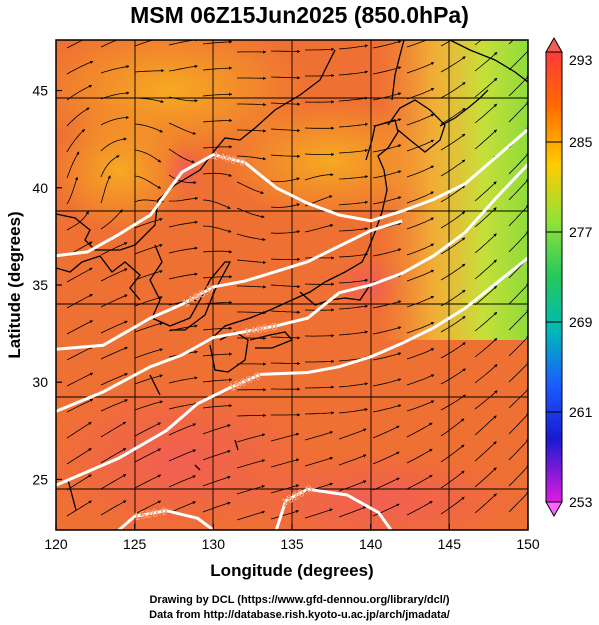 Image resolution: width=599 pixels, height=625 pixels. Describe the element at coordinates (569, 277) in the screenshot. I see `colorbar: 293 285 277 269 261 253` at that location.